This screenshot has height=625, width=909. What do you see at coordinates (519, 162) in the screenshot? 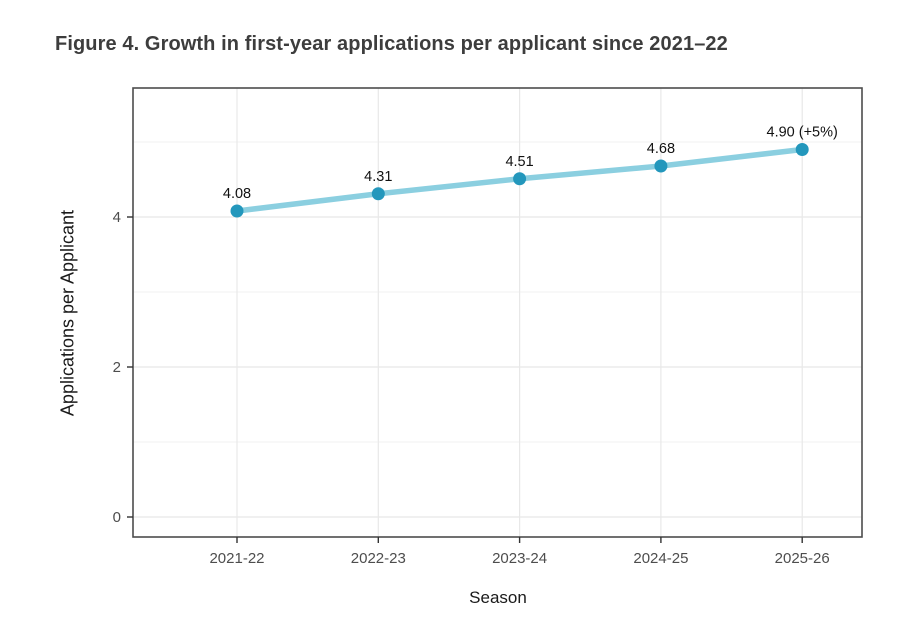
I see `data-point-label: 4.51` at bounding box center [519, 162].